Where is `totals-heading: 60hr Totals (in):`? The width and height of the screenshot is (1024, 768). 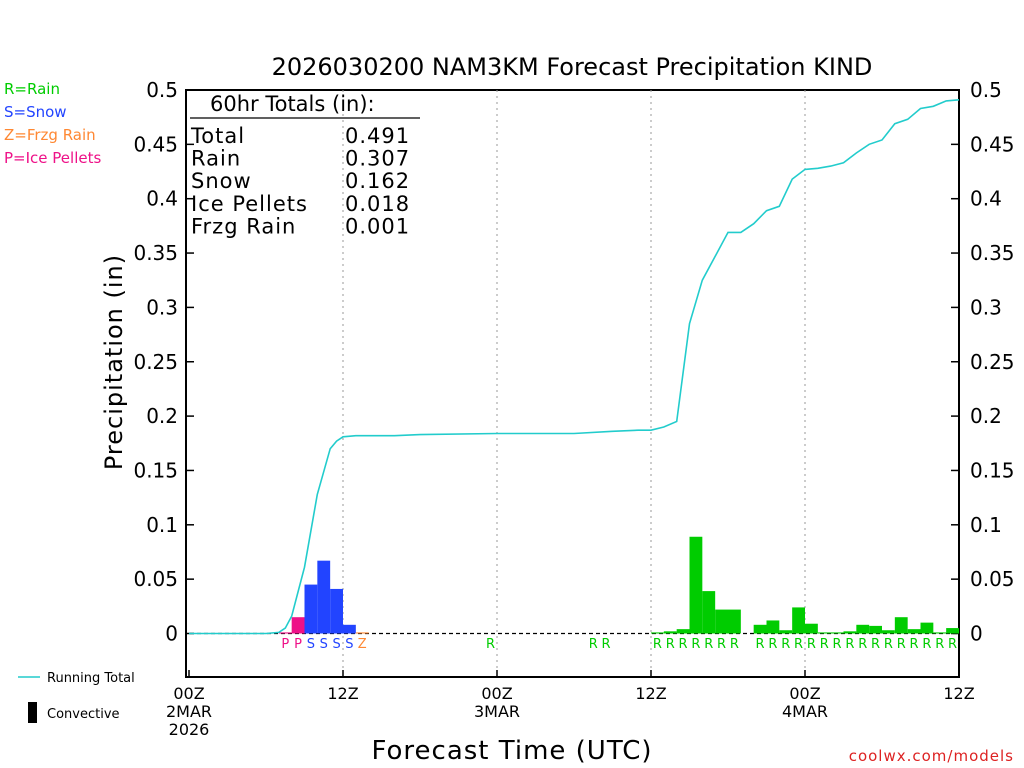 totals-heading: 60hr Totals (in): is located at coordinates (292, 104).